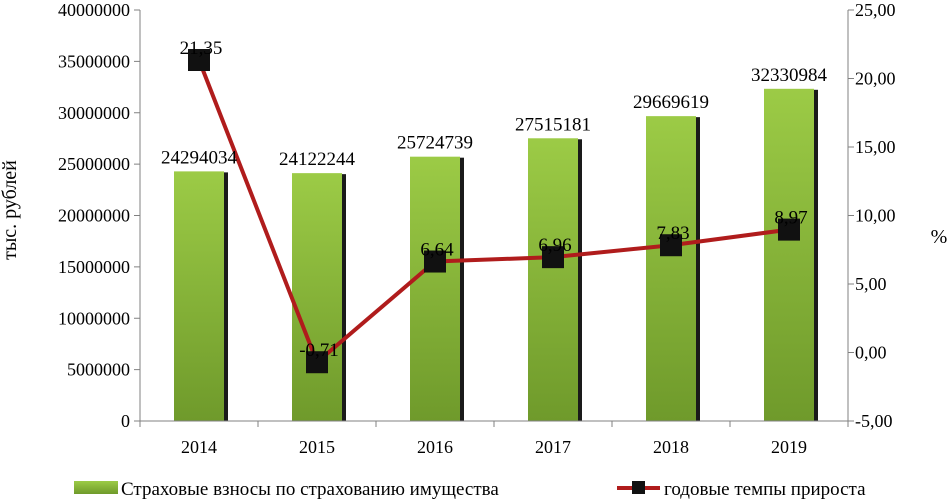  I want to click on growth-data-label: 6,96, so click(554, 245).